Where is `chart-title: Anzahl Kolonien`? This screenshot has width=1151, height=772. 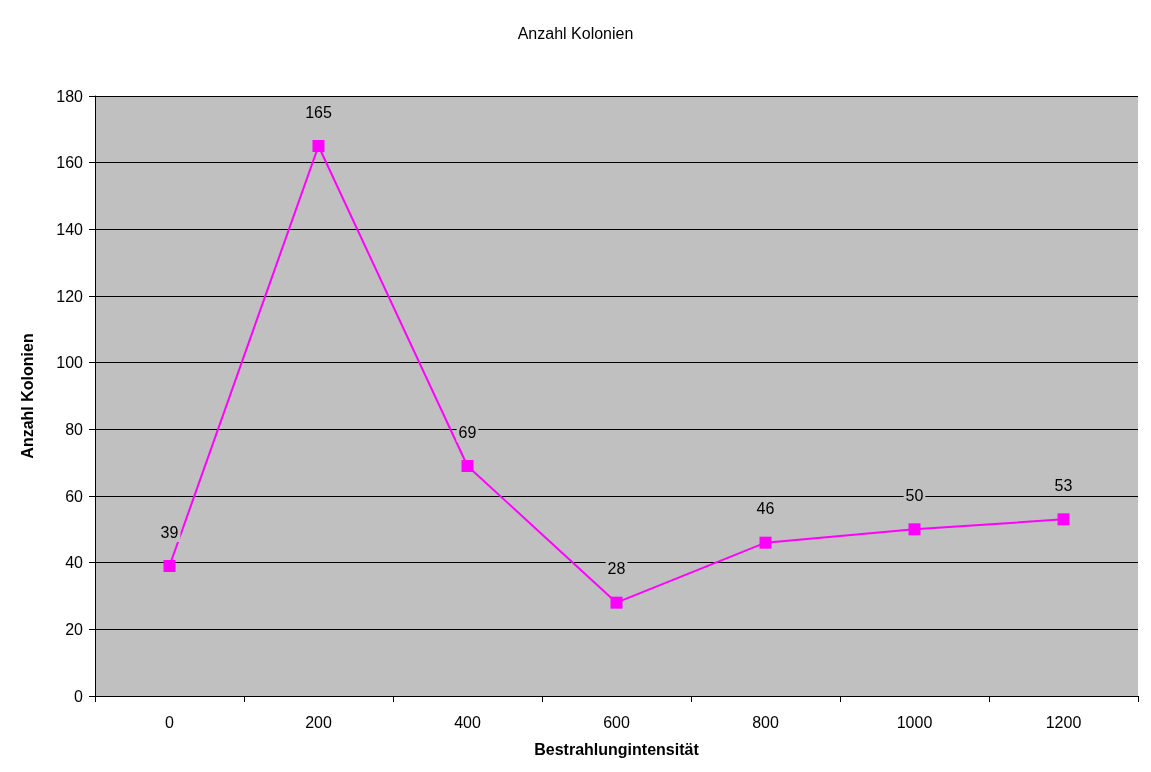 chart-title: Anzahl Kolonien is located at coordinates (575, 33).